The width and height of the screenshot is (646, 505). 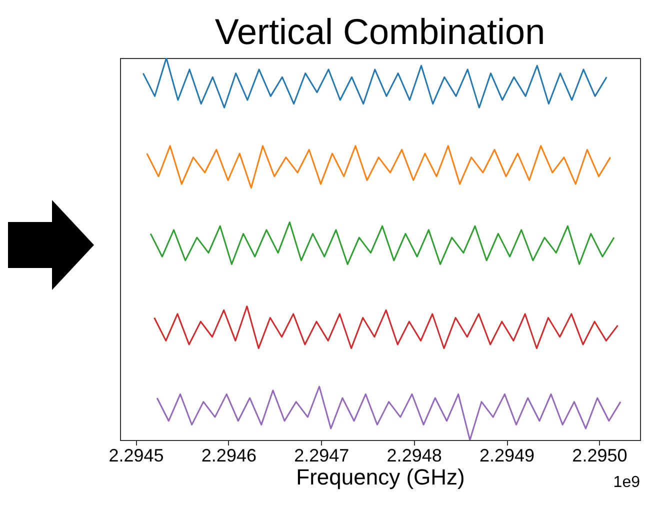 What do you see at coordinates (626, 483) in the screenshot?
I see `text: 1e9` at bounding box center [626, 483].